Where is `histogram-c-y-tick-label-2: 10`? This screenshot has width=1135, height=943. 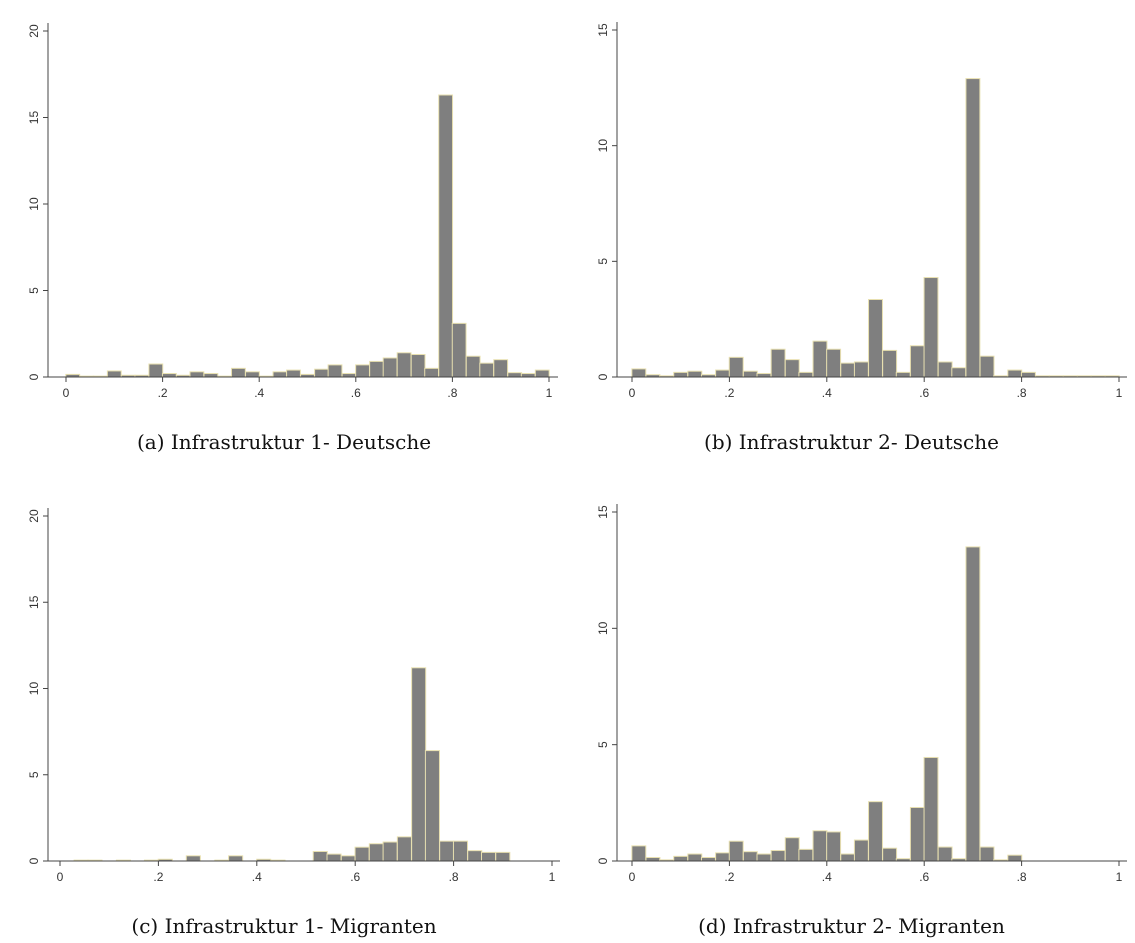 histogram-c-y-tick-label-2: 10 is located at coordinates (34, 689).